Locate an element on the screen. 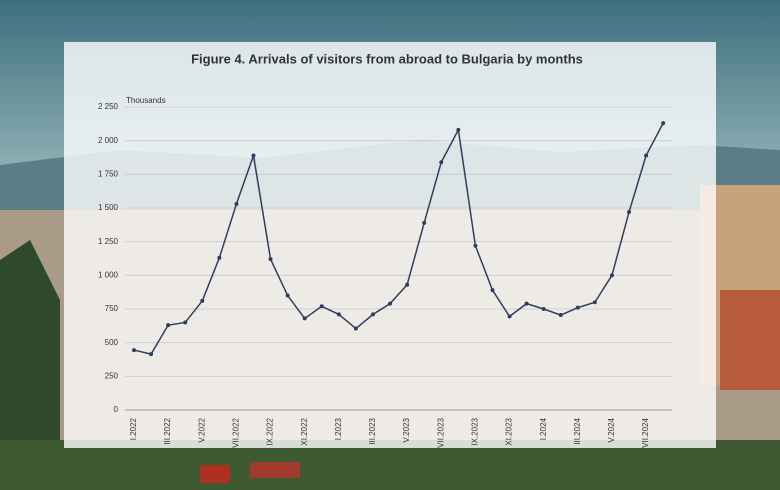  y-tick-label: 1 500 is located at coordinates (108, 207).